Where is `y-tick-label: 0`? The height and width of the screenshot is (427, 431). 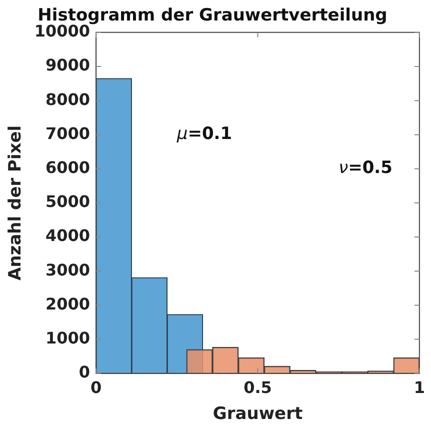 y-tick-label: 0 is located at coordinates (84, 372).